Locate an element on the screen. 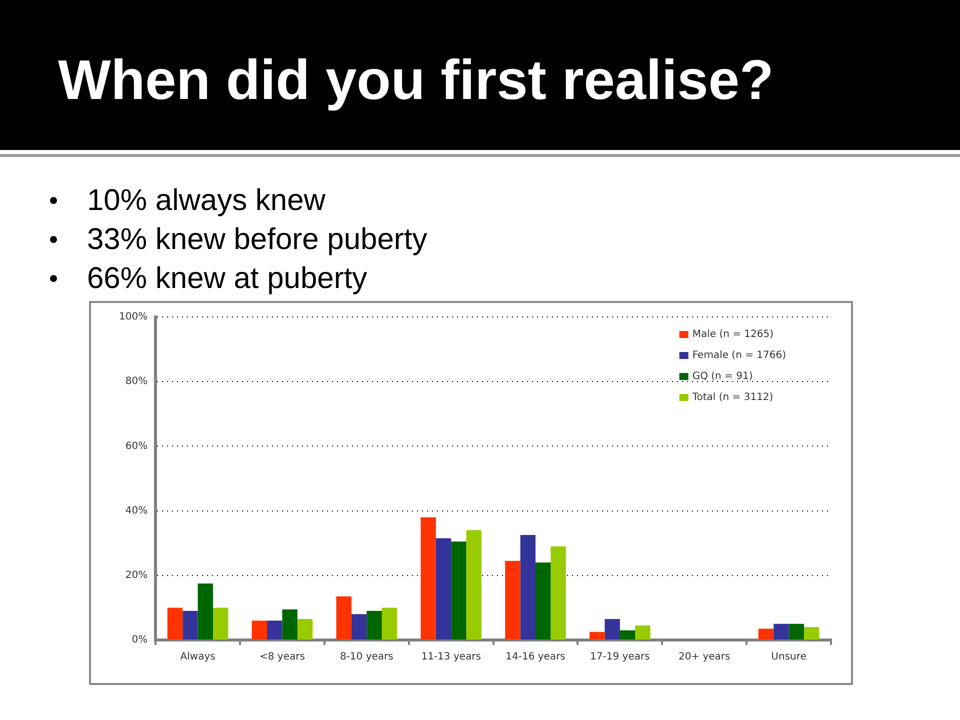 The image size is (960, 720). y-tick-label: 60% is located at coordinates (136, 446).